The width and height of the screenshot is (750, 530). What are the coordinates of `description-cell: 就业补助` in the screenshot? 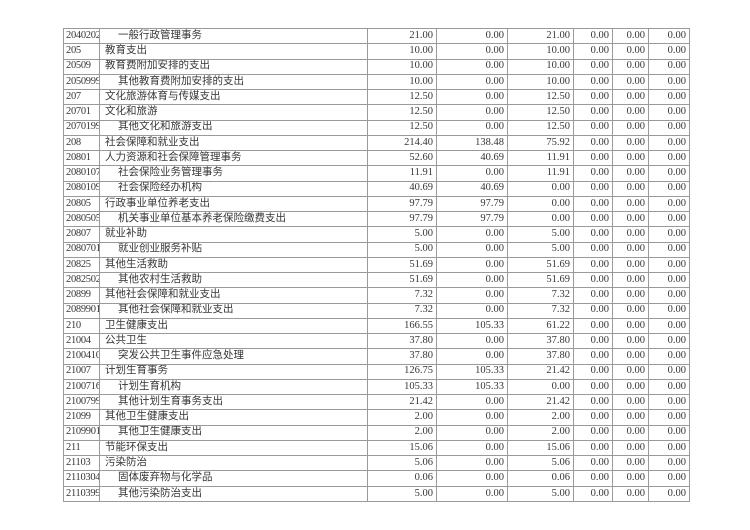 It's located at (233, 234).